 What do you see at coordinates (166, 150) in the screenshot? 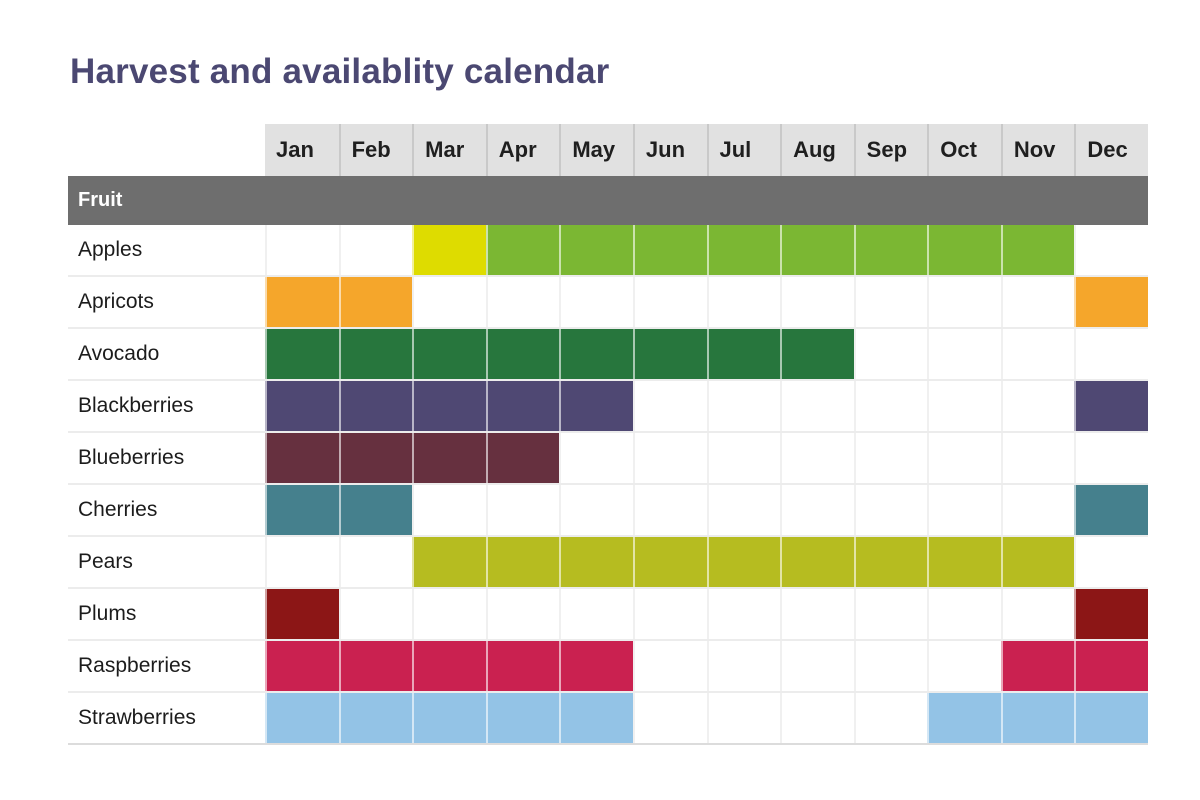
I see `month-header-spacer` at bounding box center [166, 150].